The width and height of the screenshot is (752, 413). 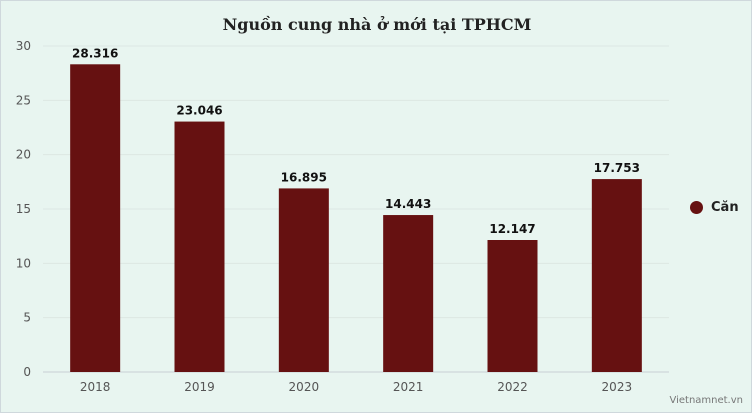 What do you see at coordinates (23, 155) in the screenshot?
I see `y-tick-label: 20` at bounding box center [23, 155].